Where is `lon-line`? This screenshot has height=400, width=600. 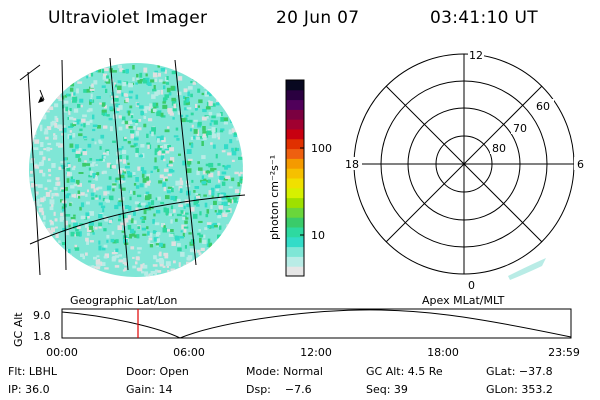
lon-line is located at coordinates (185, 162).